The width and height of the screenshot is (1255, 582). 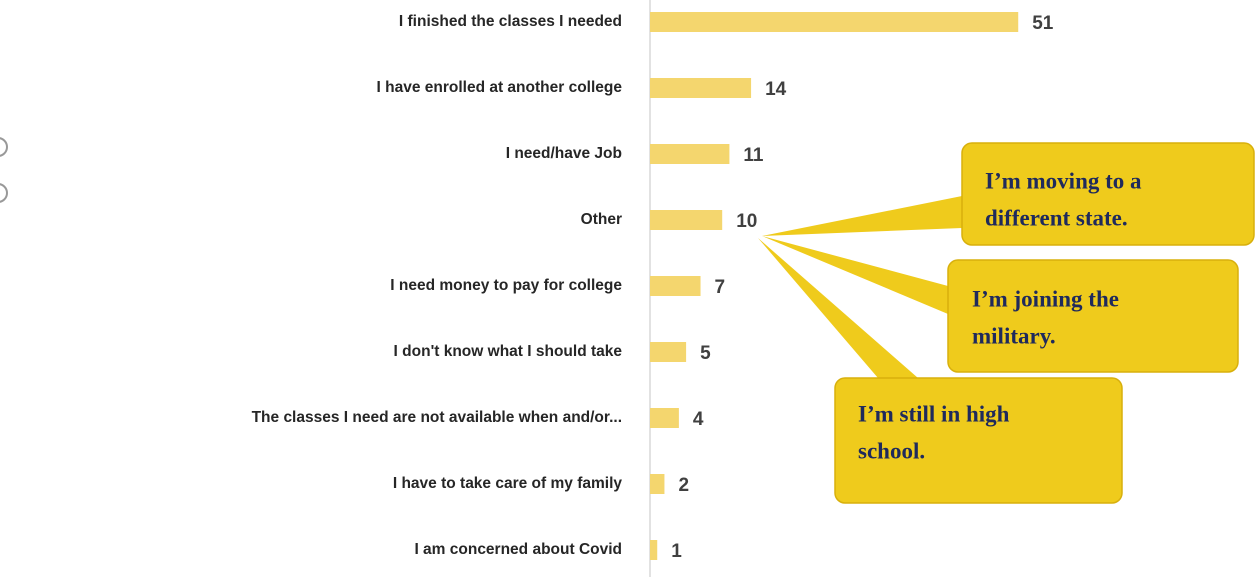 What do you see at coordinates (683, 485) in the screenshot?
I see `value-label: 2` at bounding box center [683, 485].